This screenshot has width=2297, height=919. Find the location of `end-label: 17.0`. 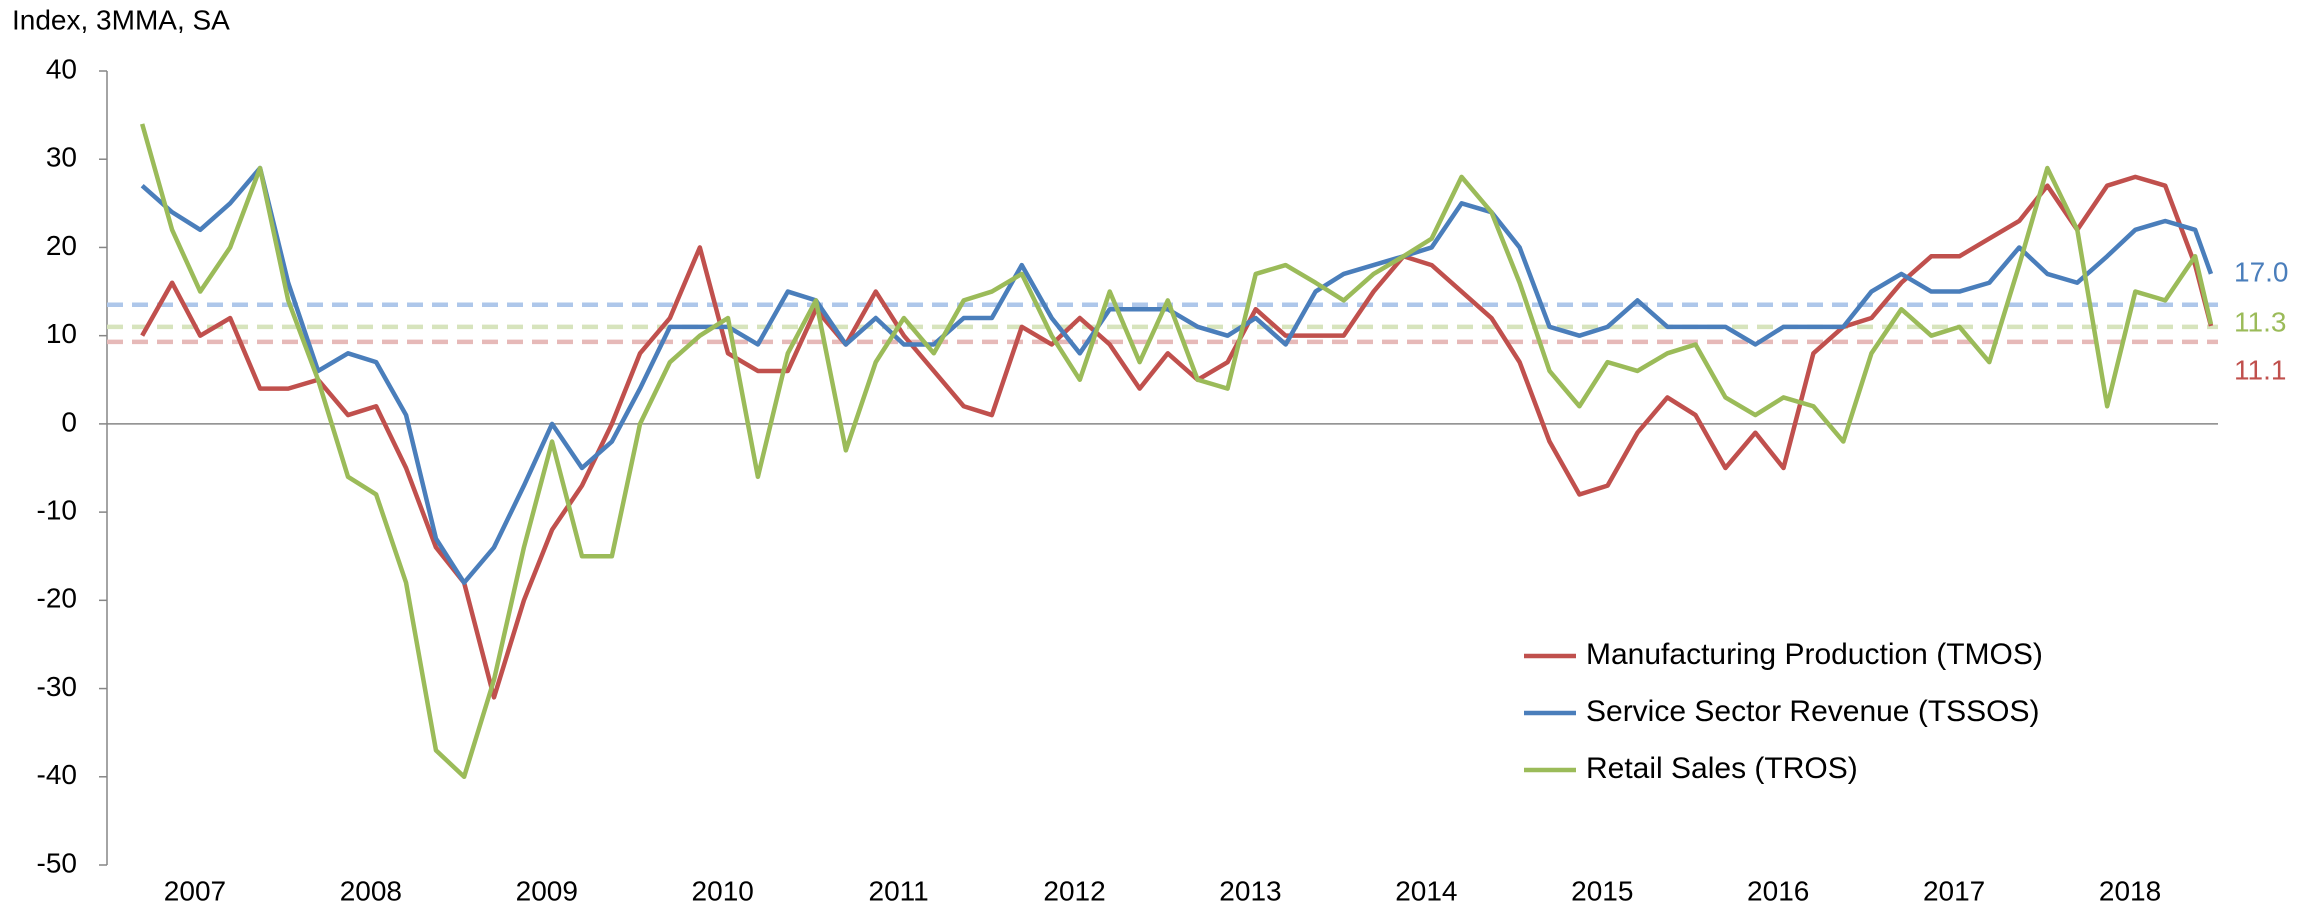

end-label: 17.0 is located at coordinates (2261, 271).